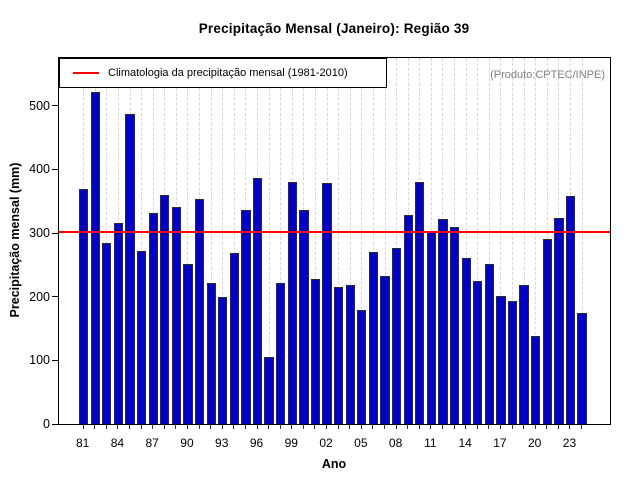 This screenshot has width=640, height=500. I want to click on bar-2014, so click(466, 340).